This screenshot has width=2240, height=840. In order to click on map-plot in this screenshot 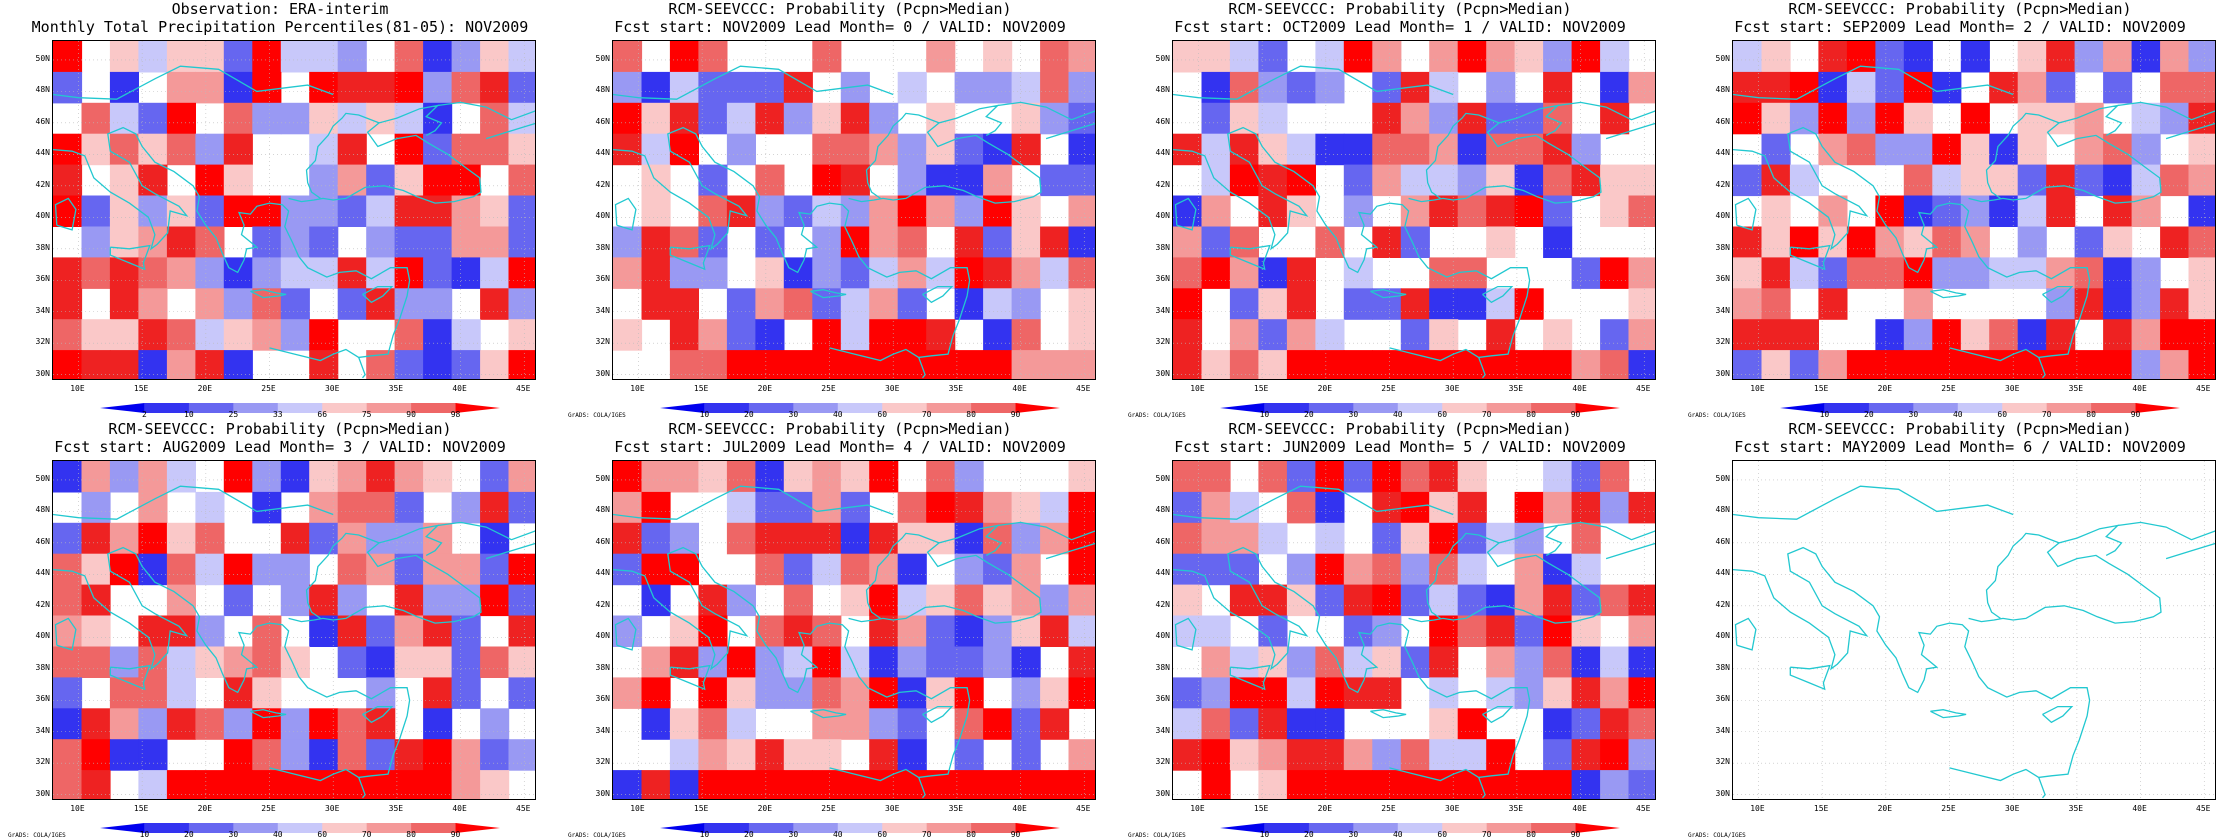, I will do `click(1414, 630)`.